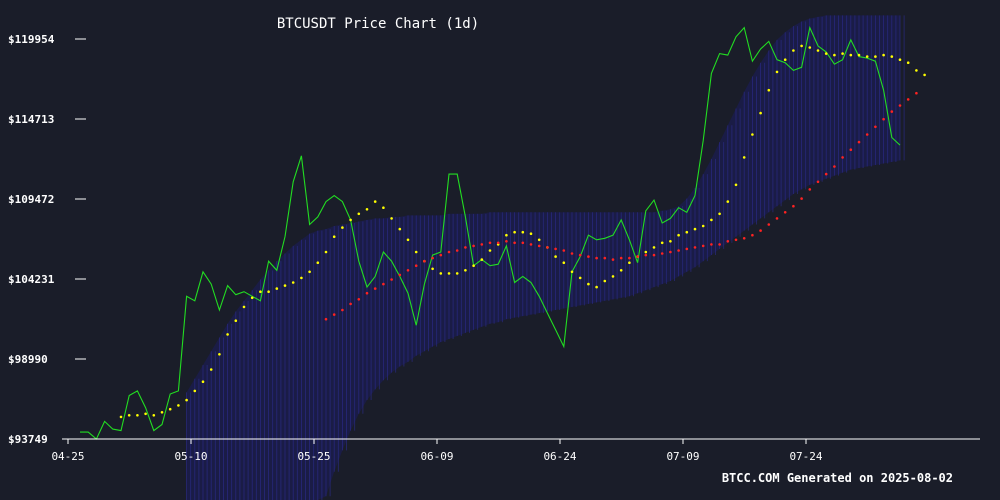  Describe the element at coordinates (313, 456) in the screenshot. I see `x-tick-label: 05-25` at that location.